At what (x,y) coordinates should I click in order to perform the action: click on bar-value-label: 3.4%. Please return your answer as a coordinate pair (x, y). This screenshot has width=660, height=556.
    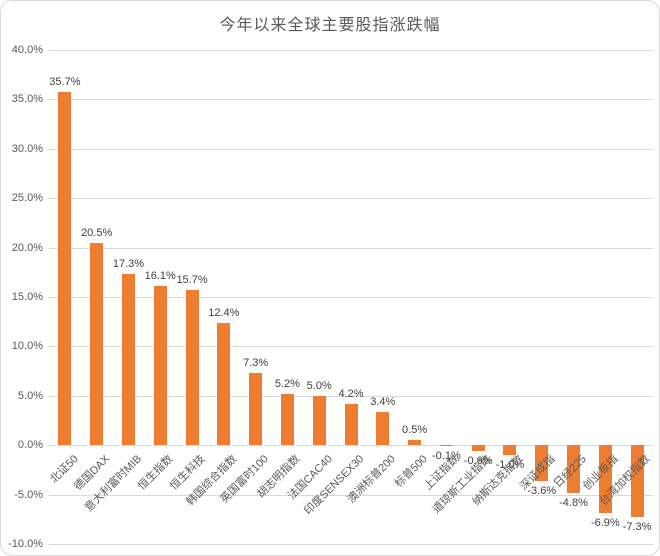
    Looking at the image, I should click on (383, 401).